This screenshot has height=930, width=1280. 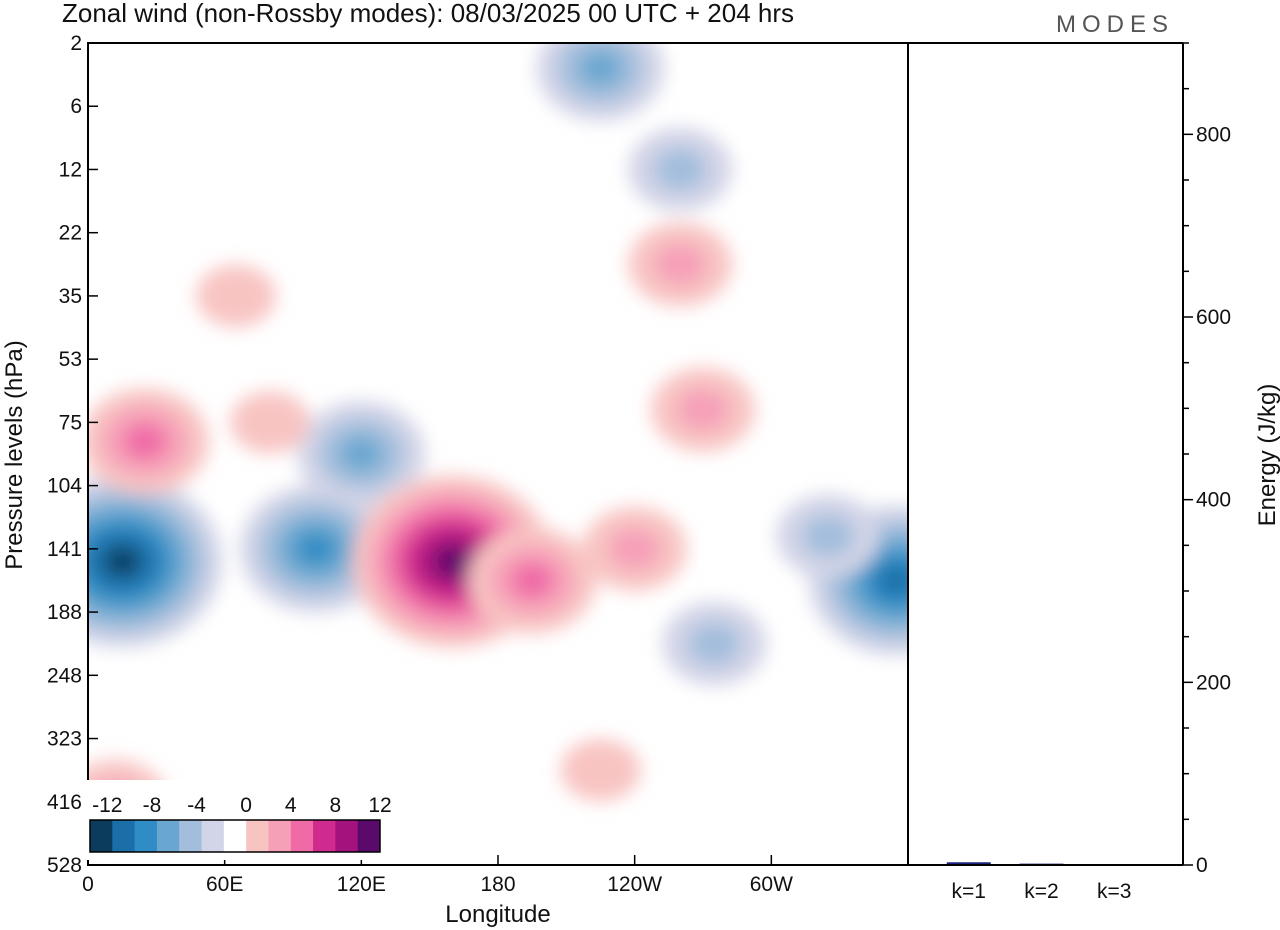 I want to click on longitude-tick-label: 60W, so click(x=771, y=884).